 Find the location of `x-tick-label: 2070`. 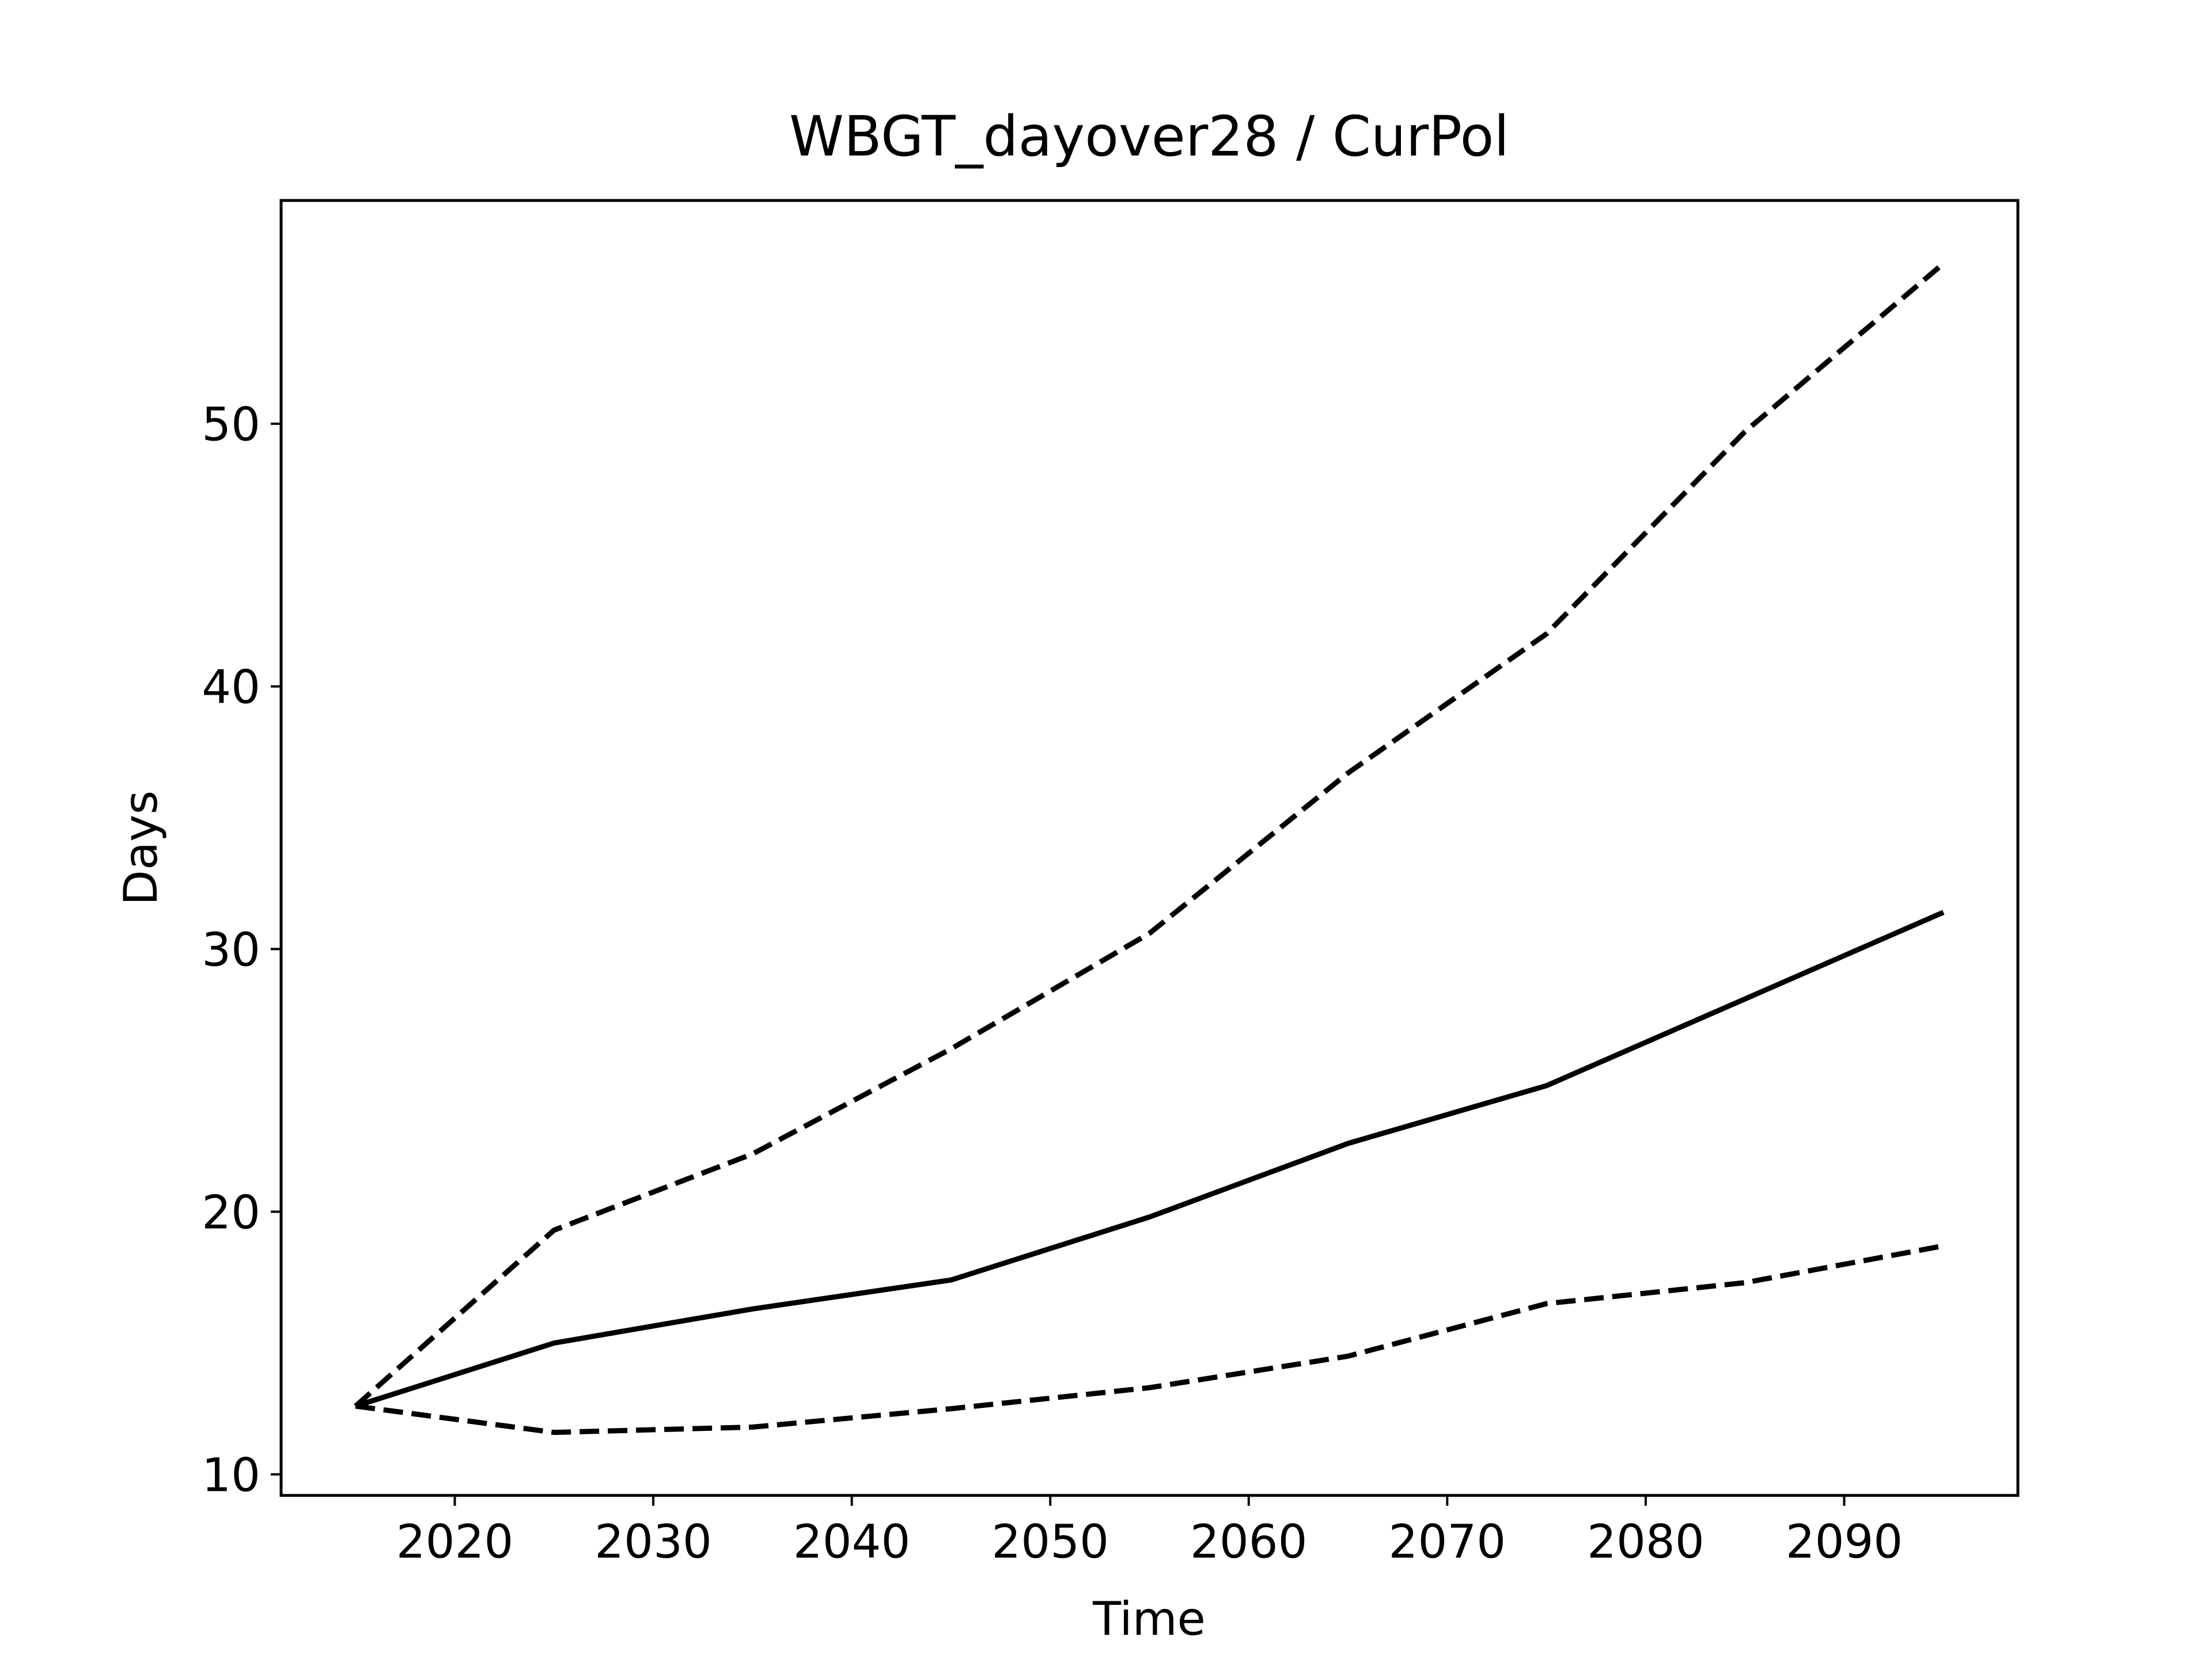

x-tick-label: 2070 is located at coordinates (1447, 1542).